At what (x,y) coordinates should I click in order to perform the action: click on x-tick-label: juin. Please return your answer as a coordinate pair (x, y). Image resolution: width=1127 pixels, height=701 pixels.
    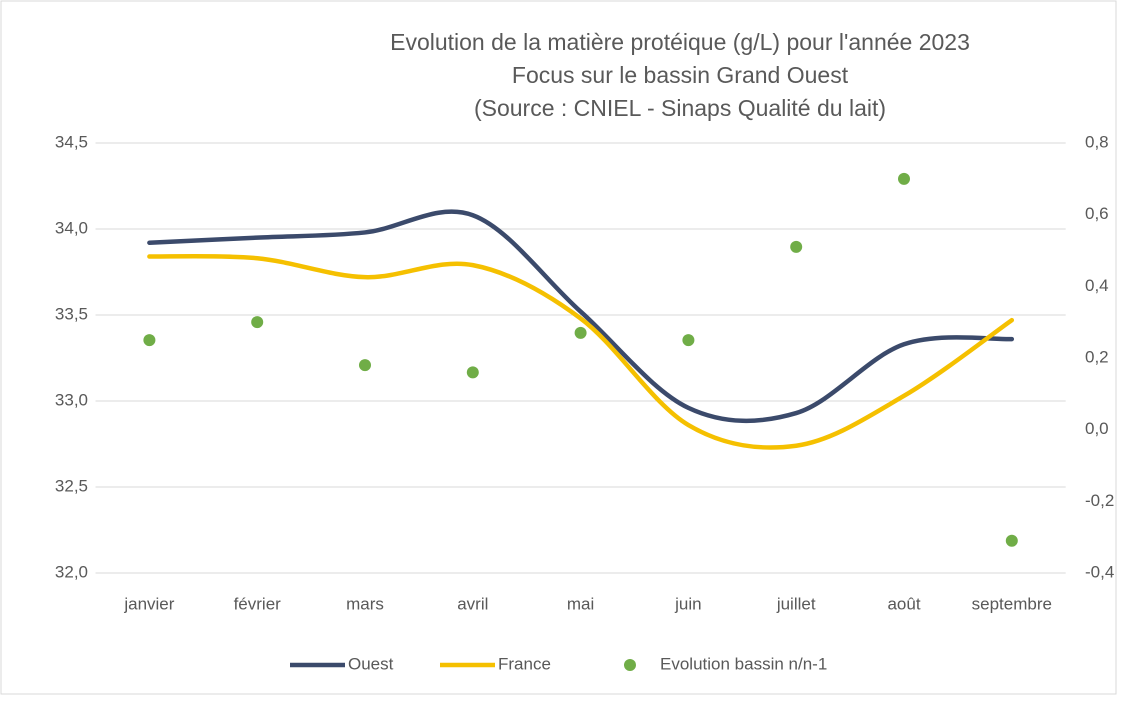
    Looking at the image, I should click on (687, 603).